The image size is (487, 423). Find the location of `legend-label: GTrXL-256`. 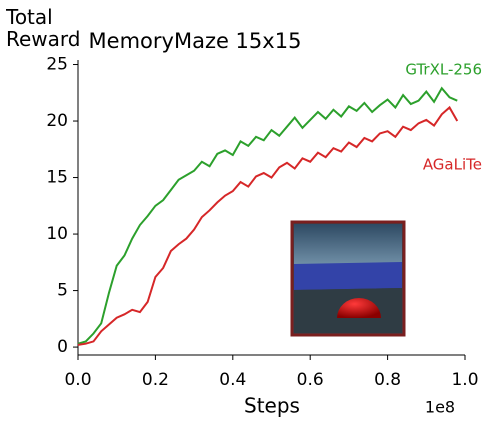

legend-label: GTrXL-256 is located at coordinates (443, 70).